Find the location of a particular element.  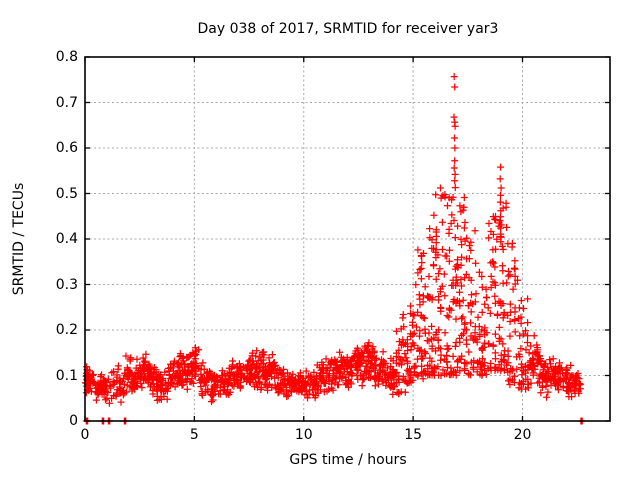

y-tick-label: 0.2 is located at coordinates (66, 330).